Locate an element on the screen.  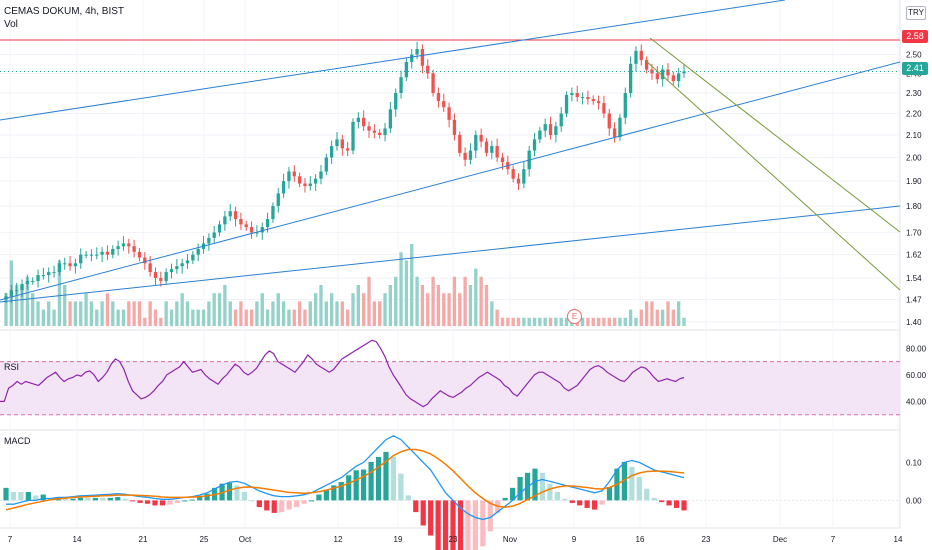
signal-line is located at coordinates (345, 479).